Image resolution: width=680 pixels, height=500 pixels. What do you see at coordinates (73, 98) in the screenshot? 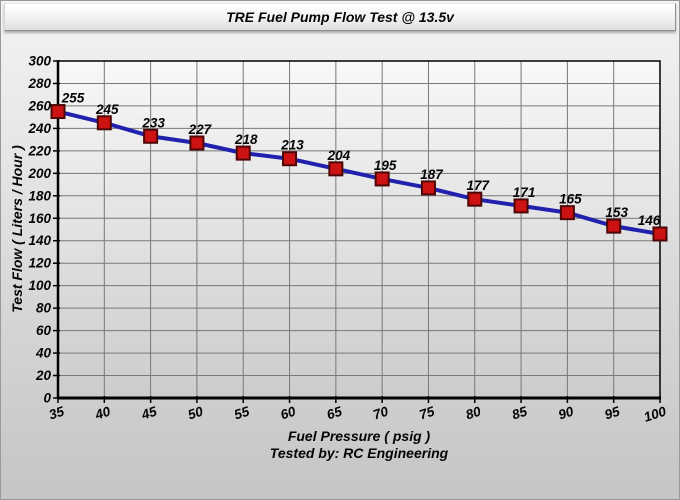
I see `data-point-label: 255` at bounding box center [73, 98].